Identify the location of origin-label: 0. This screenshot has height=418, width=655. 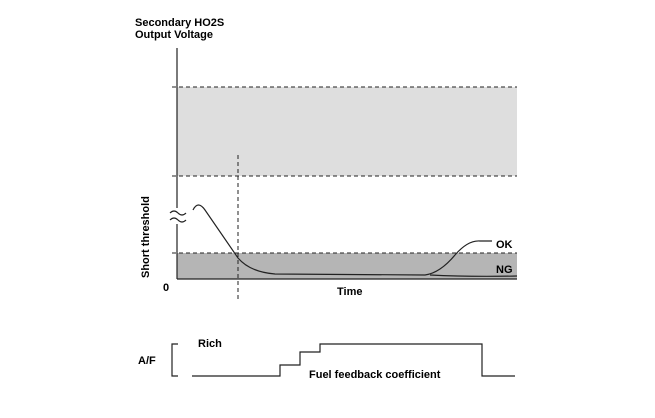
(166, 288).